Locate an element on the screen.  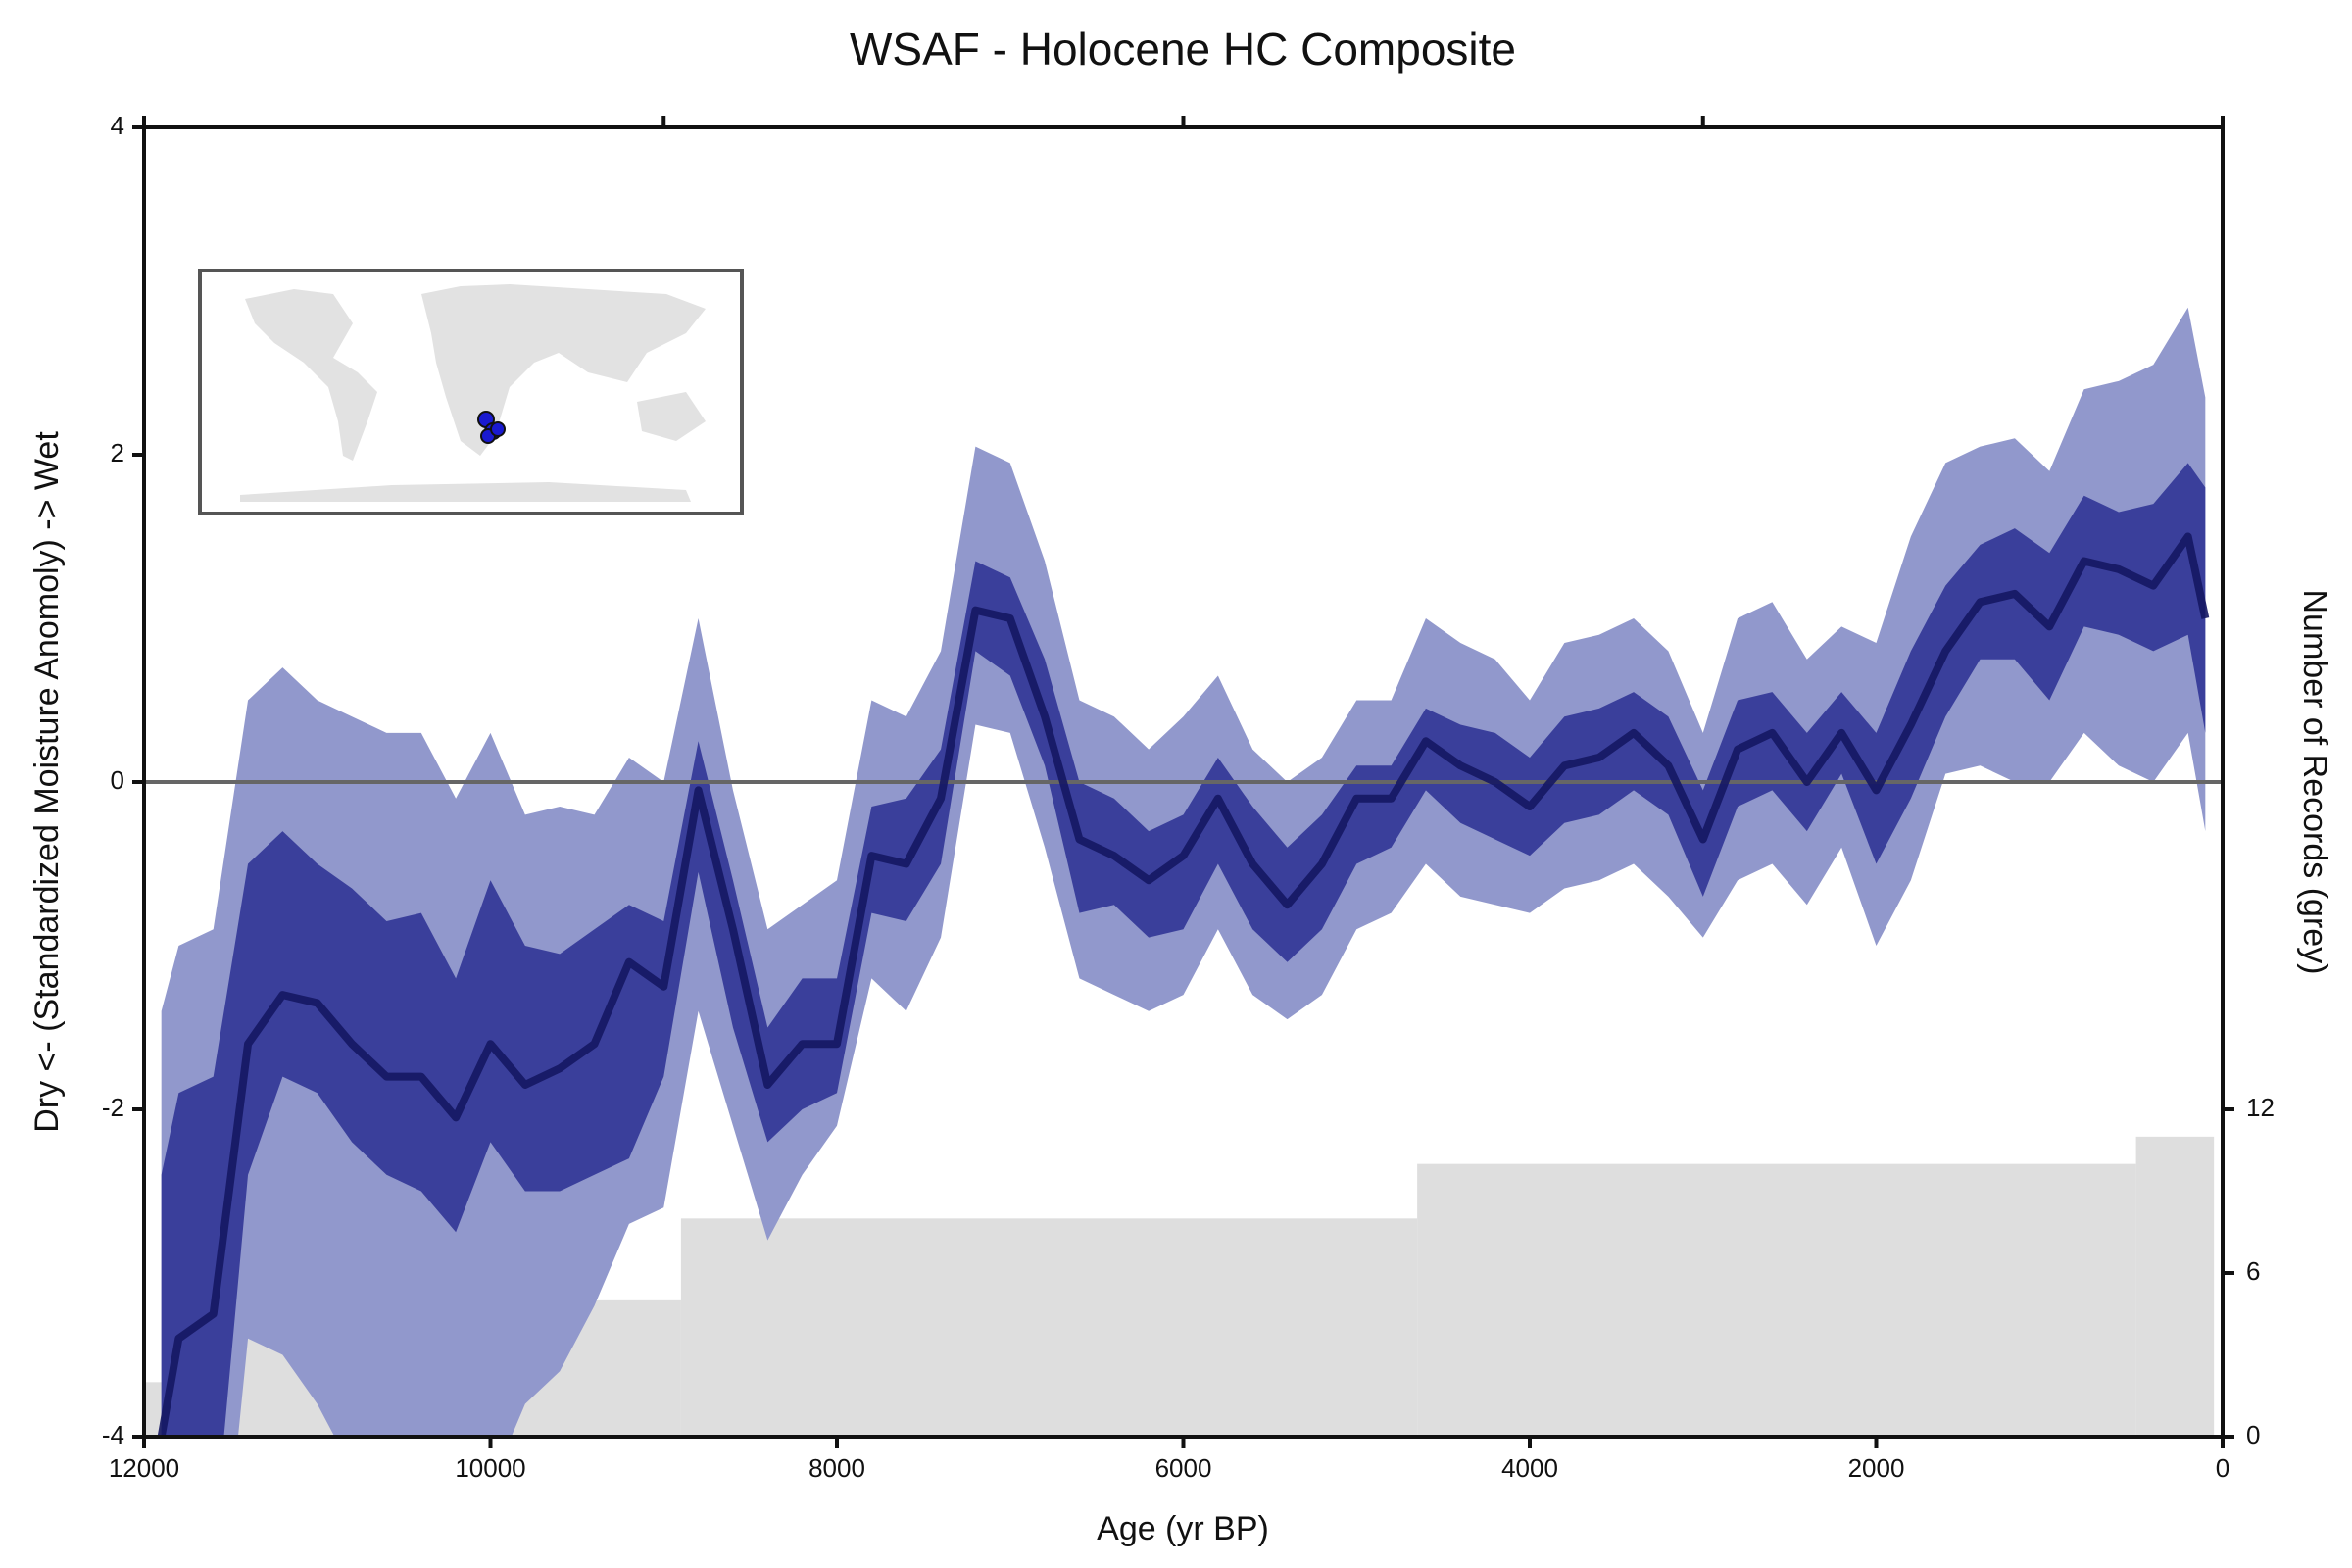
y2-axis-label: Number of Records (grey) is located at coordinates (2314, 781).